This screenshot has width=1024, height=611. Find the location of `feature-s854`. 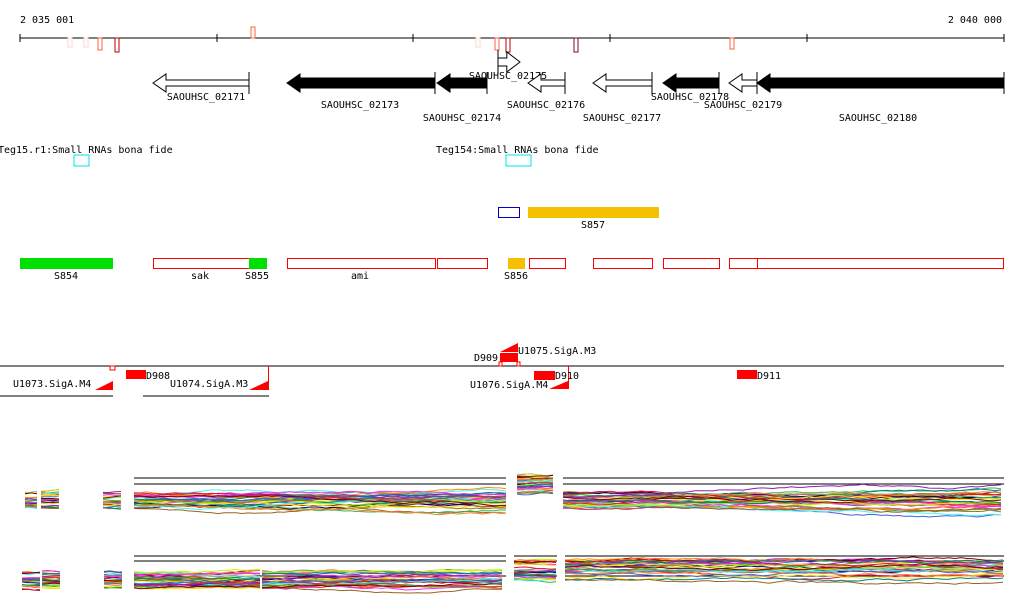

feature-s854 is located at coordinates (66, 263).